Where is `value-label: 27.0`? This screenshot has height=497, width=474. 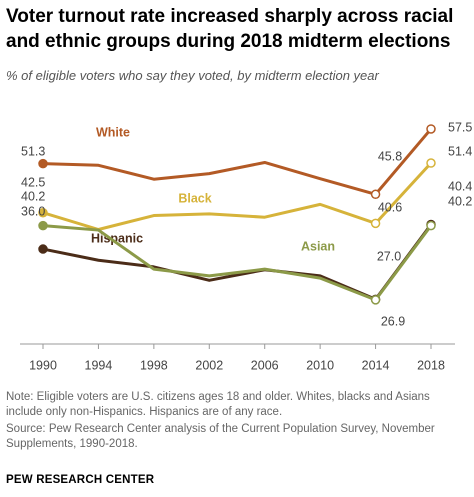
value-label: 27.0 is located at coordinates (389, 256).